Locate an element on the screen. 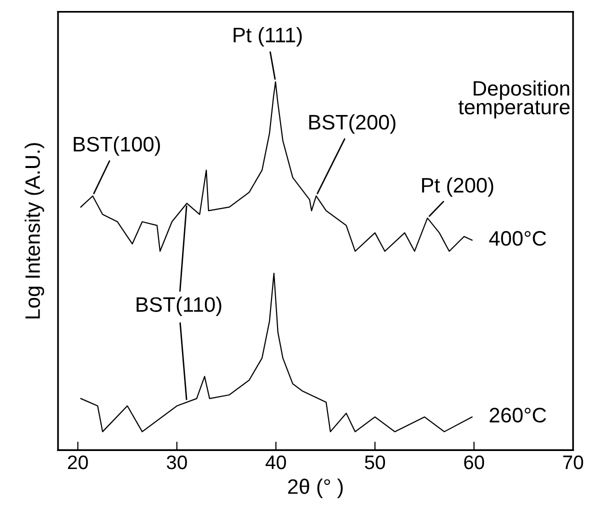  annotation: BST(110) is located at coordinates (179, 306).